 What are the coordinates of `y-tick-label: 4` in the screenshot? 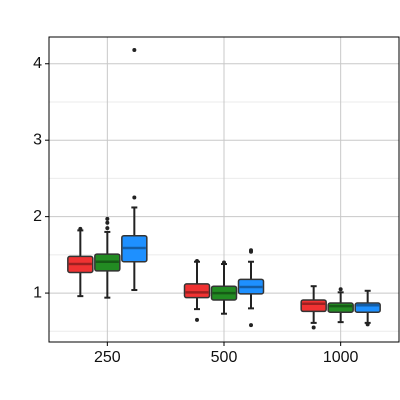 It's located at (37, 63).